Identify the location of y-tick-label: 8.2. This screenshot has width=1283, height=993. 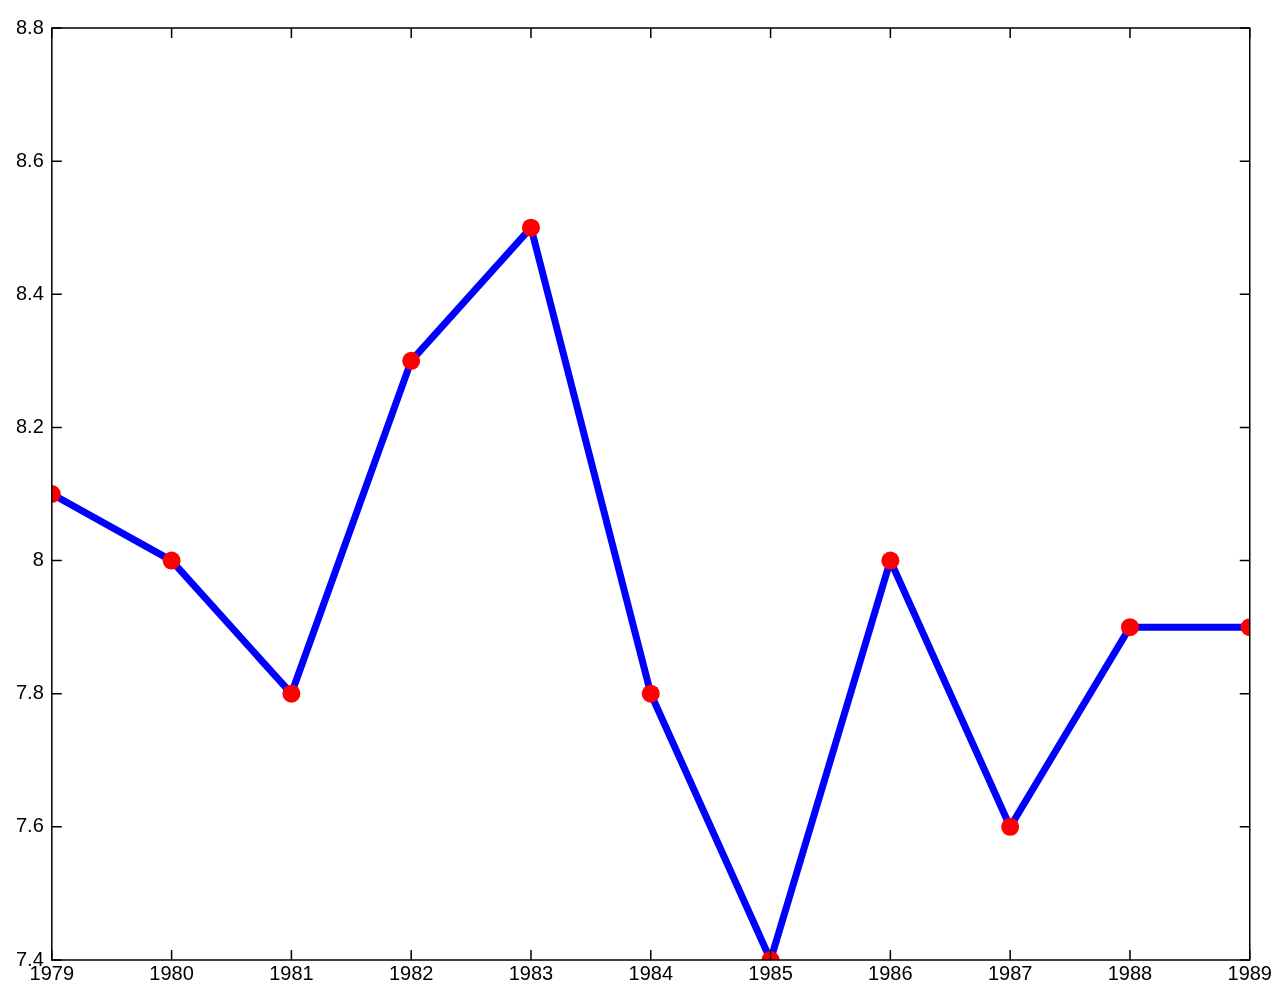
(29, 425).